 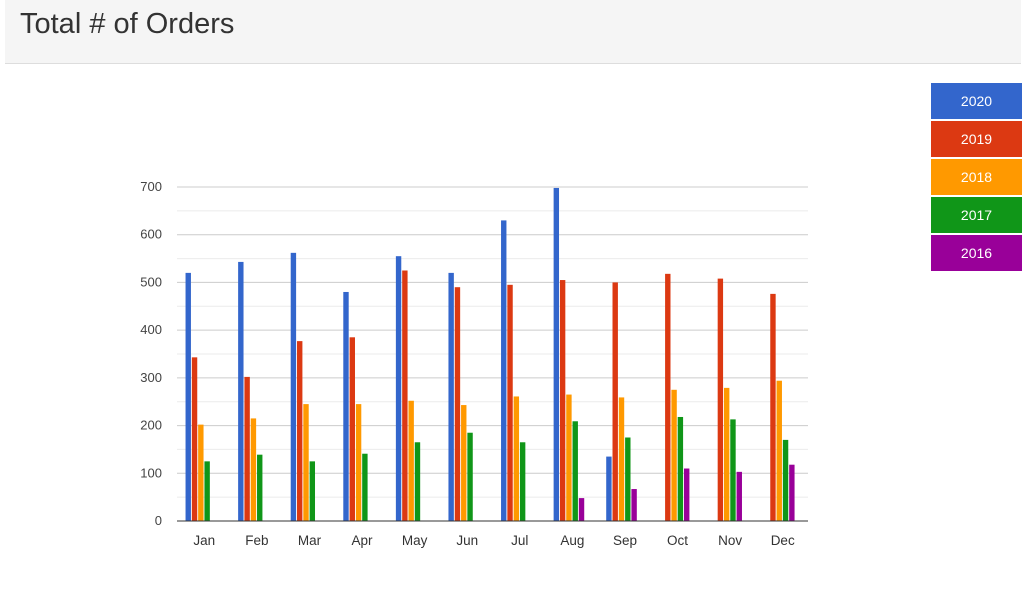 What do you see at coordinates (467, 540) in the screenshot?
I see `x-tick-label: Jun` at bounding box center [467, 540].